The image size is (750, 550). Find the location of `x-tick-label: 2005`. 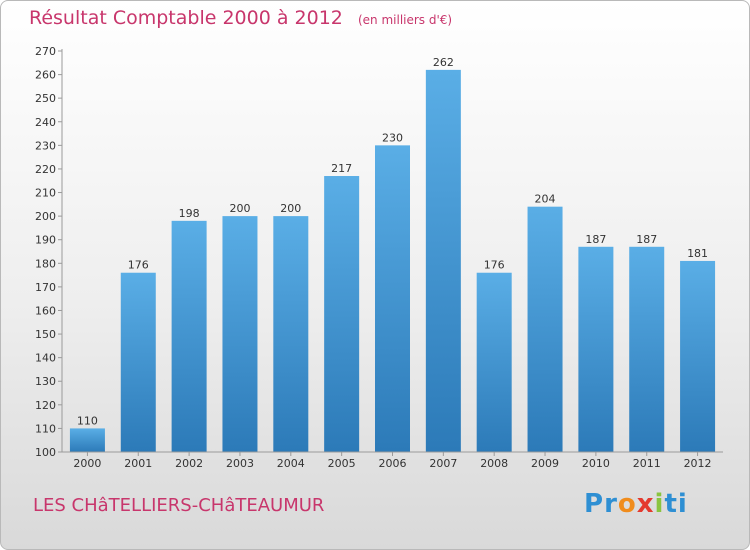

x-tick-label: 2005 is located at coordinates (342, 463).